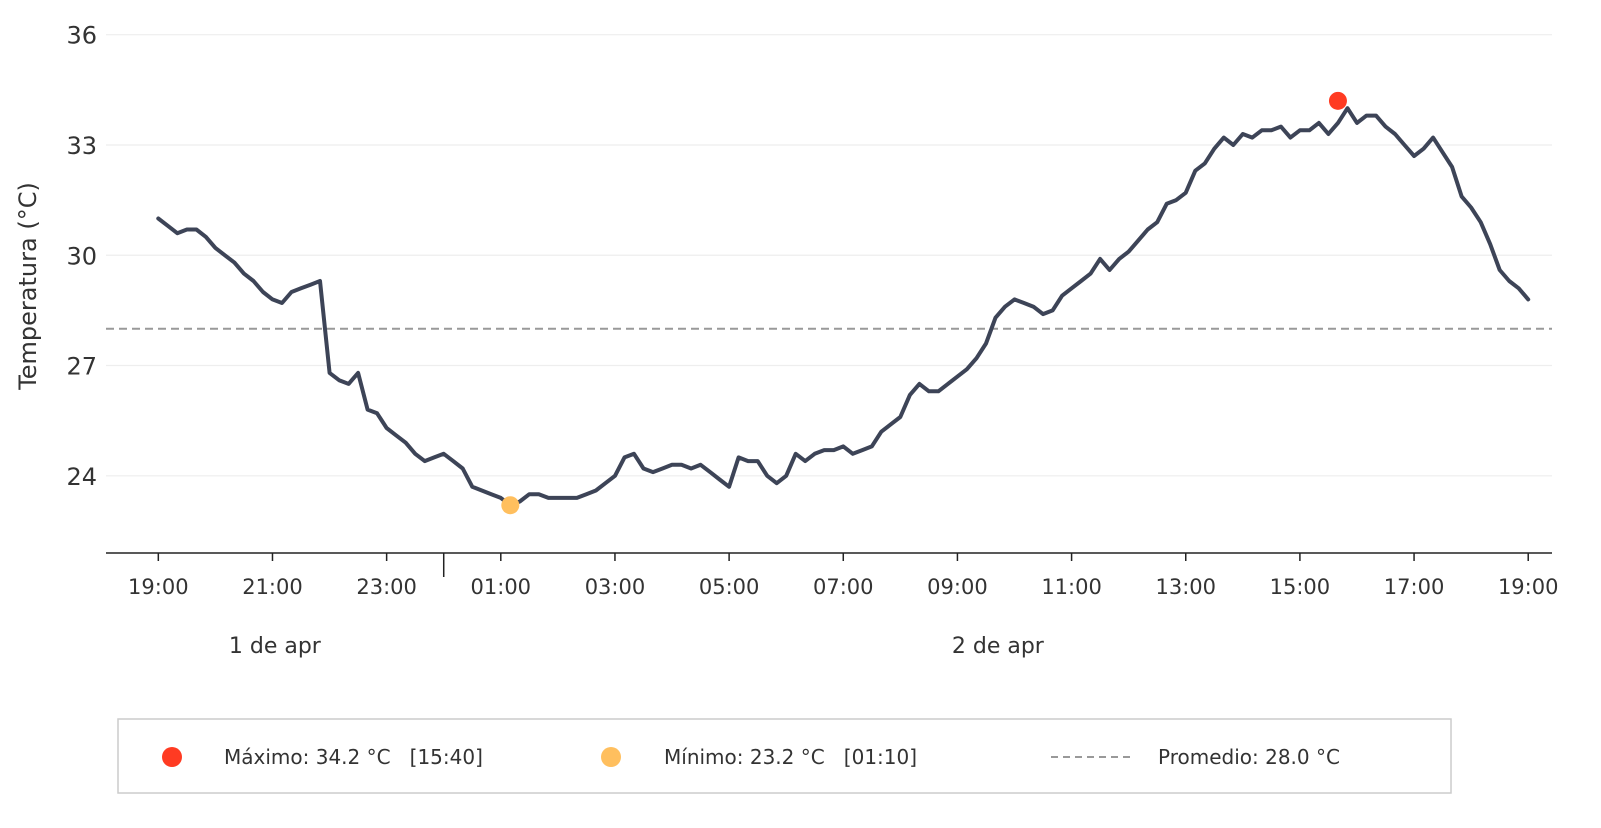 The image size is (1601, 828). I want to click on min-marker, so click(510, 505).